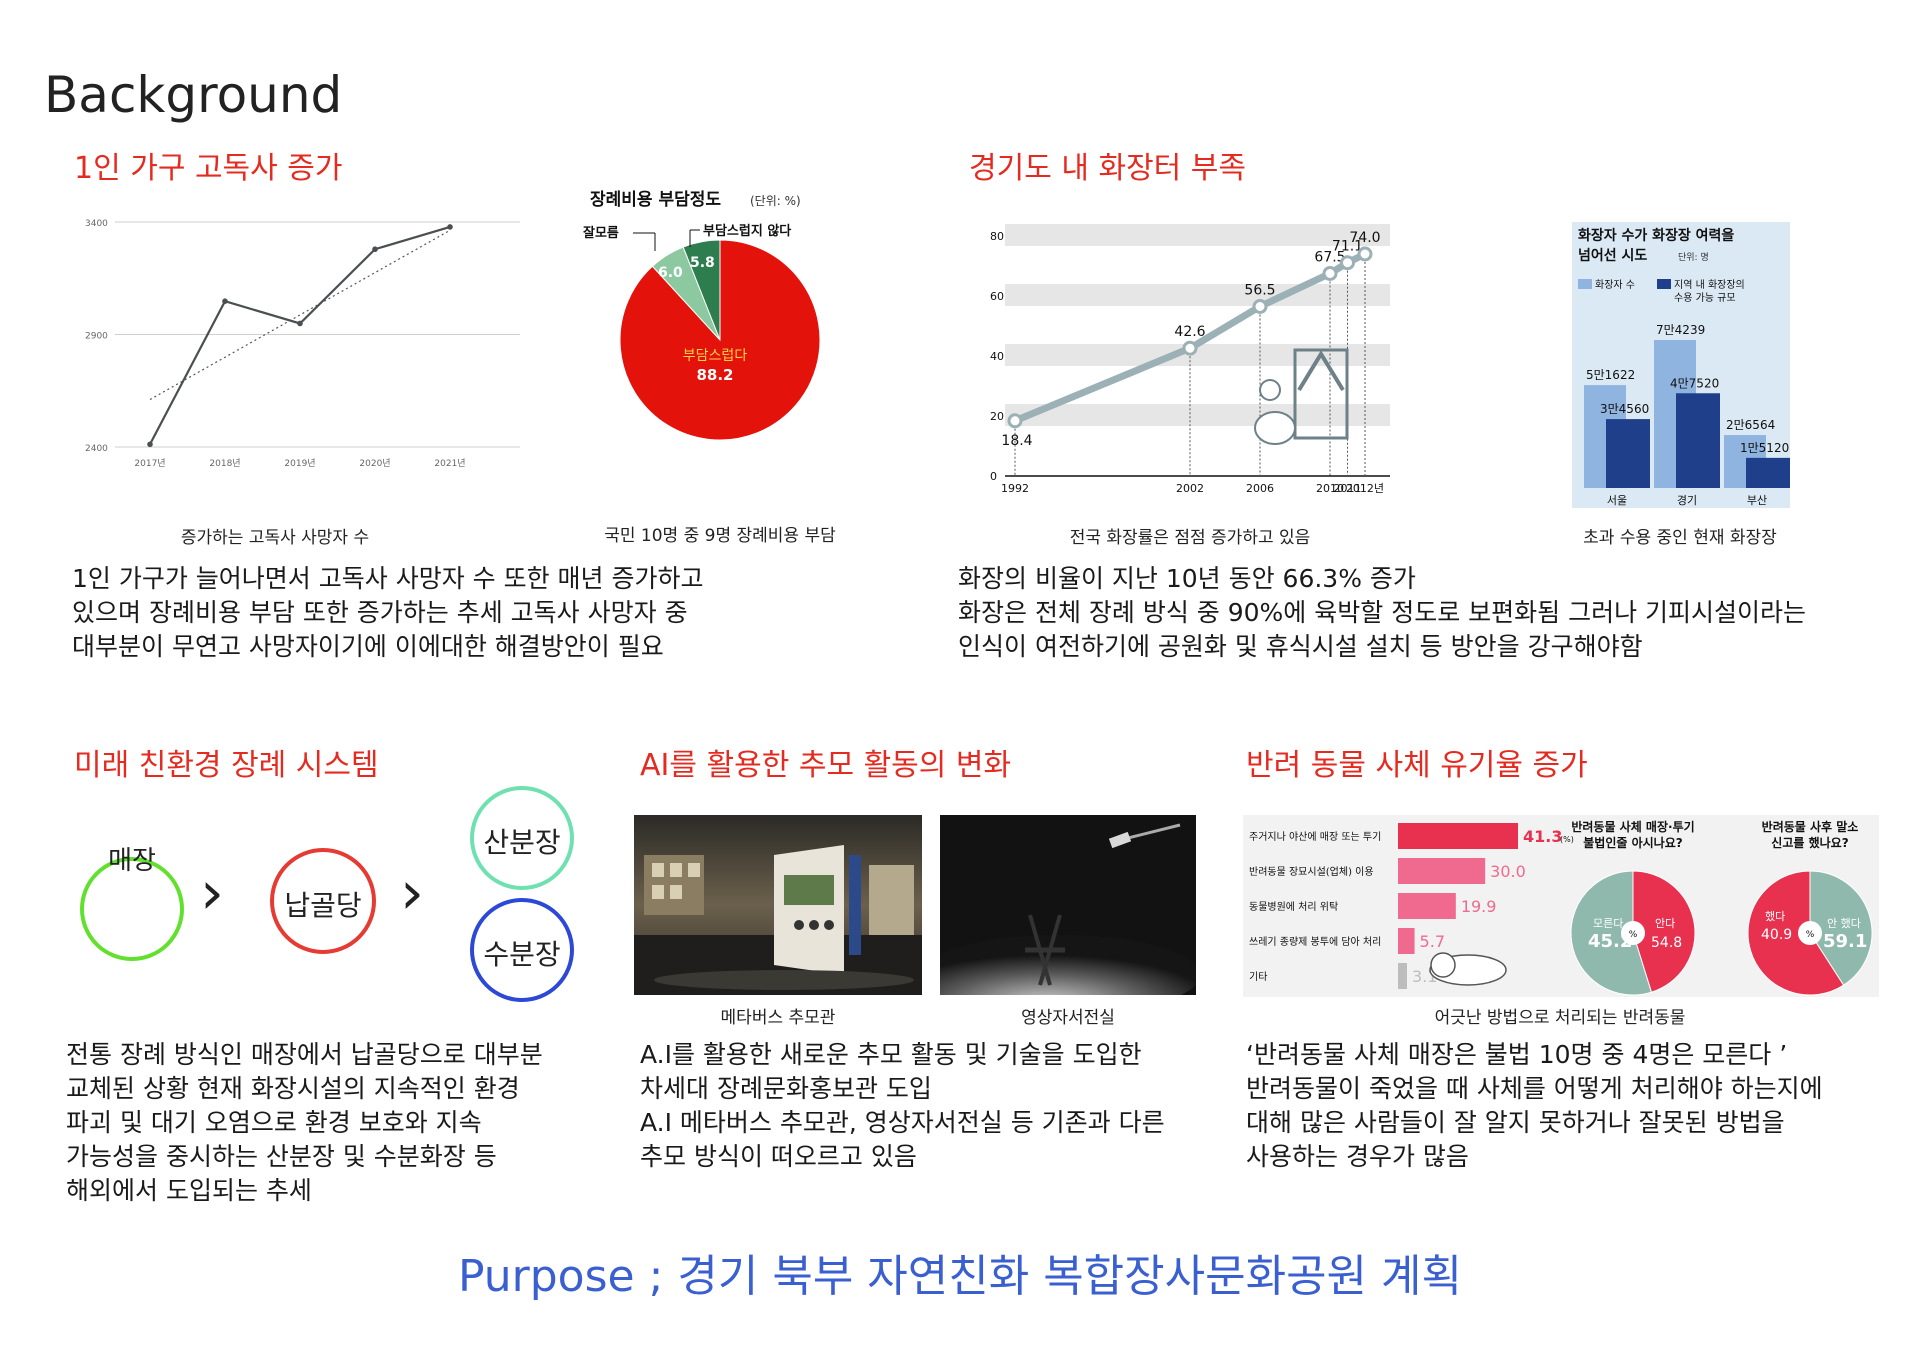 This screenshot has height=1369, width=1920. What do you see at coordinates (715, 356) in the screenshot?
I see `slice-label: 부담스럽다` at bounding box center [715, 356].